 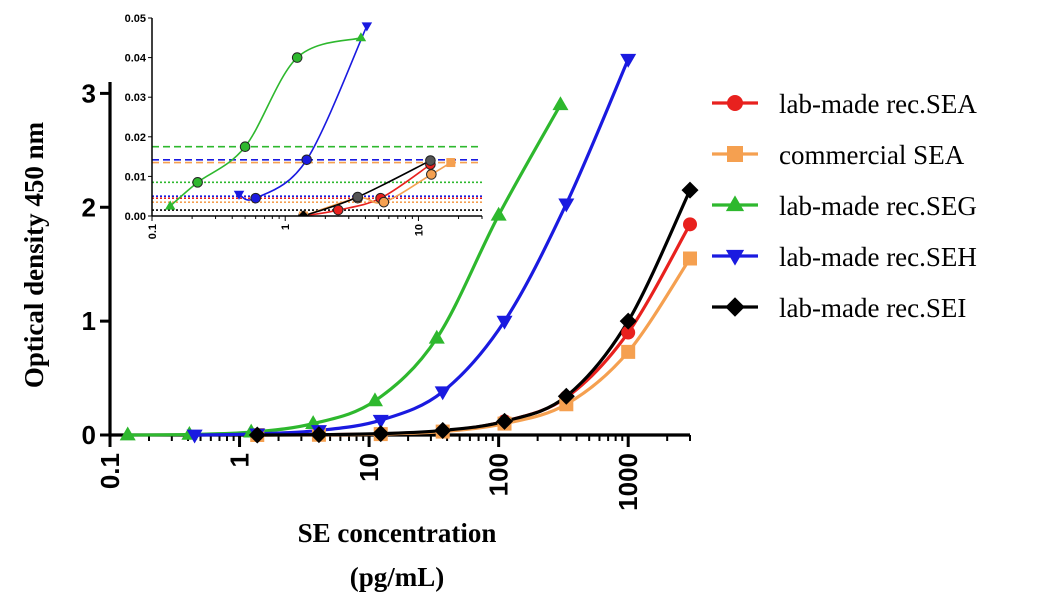 What do you see at coordinates (135, 98) in the screenshot?
I see `inset-y-tick-label: 0.03` at bounding box center [135, 98].